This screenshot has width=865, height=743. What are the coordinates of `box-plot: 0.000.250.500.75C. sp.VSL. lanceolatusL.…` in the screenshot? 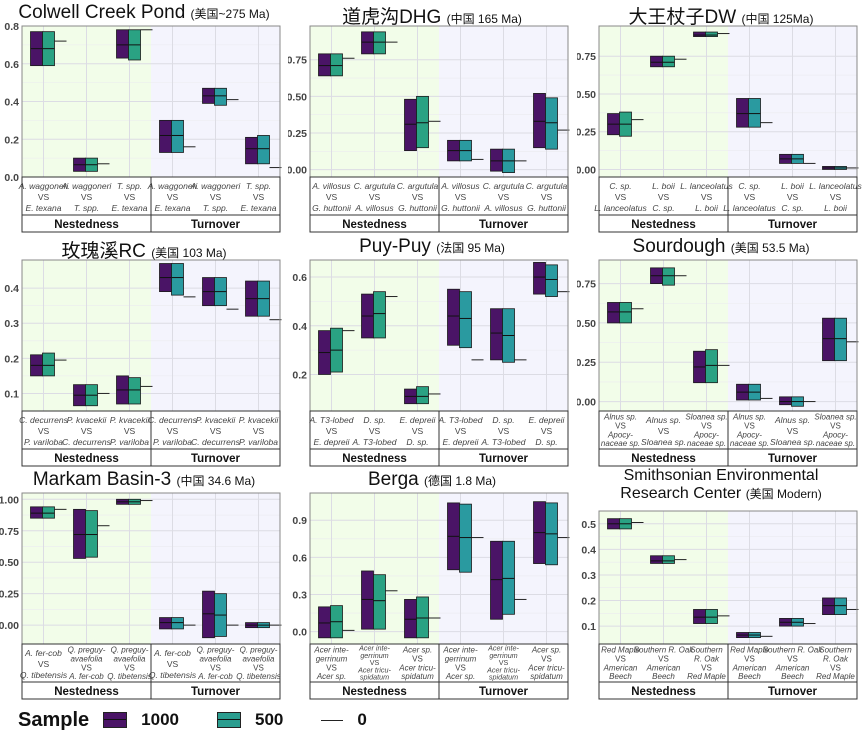 It's located at (719, 129).